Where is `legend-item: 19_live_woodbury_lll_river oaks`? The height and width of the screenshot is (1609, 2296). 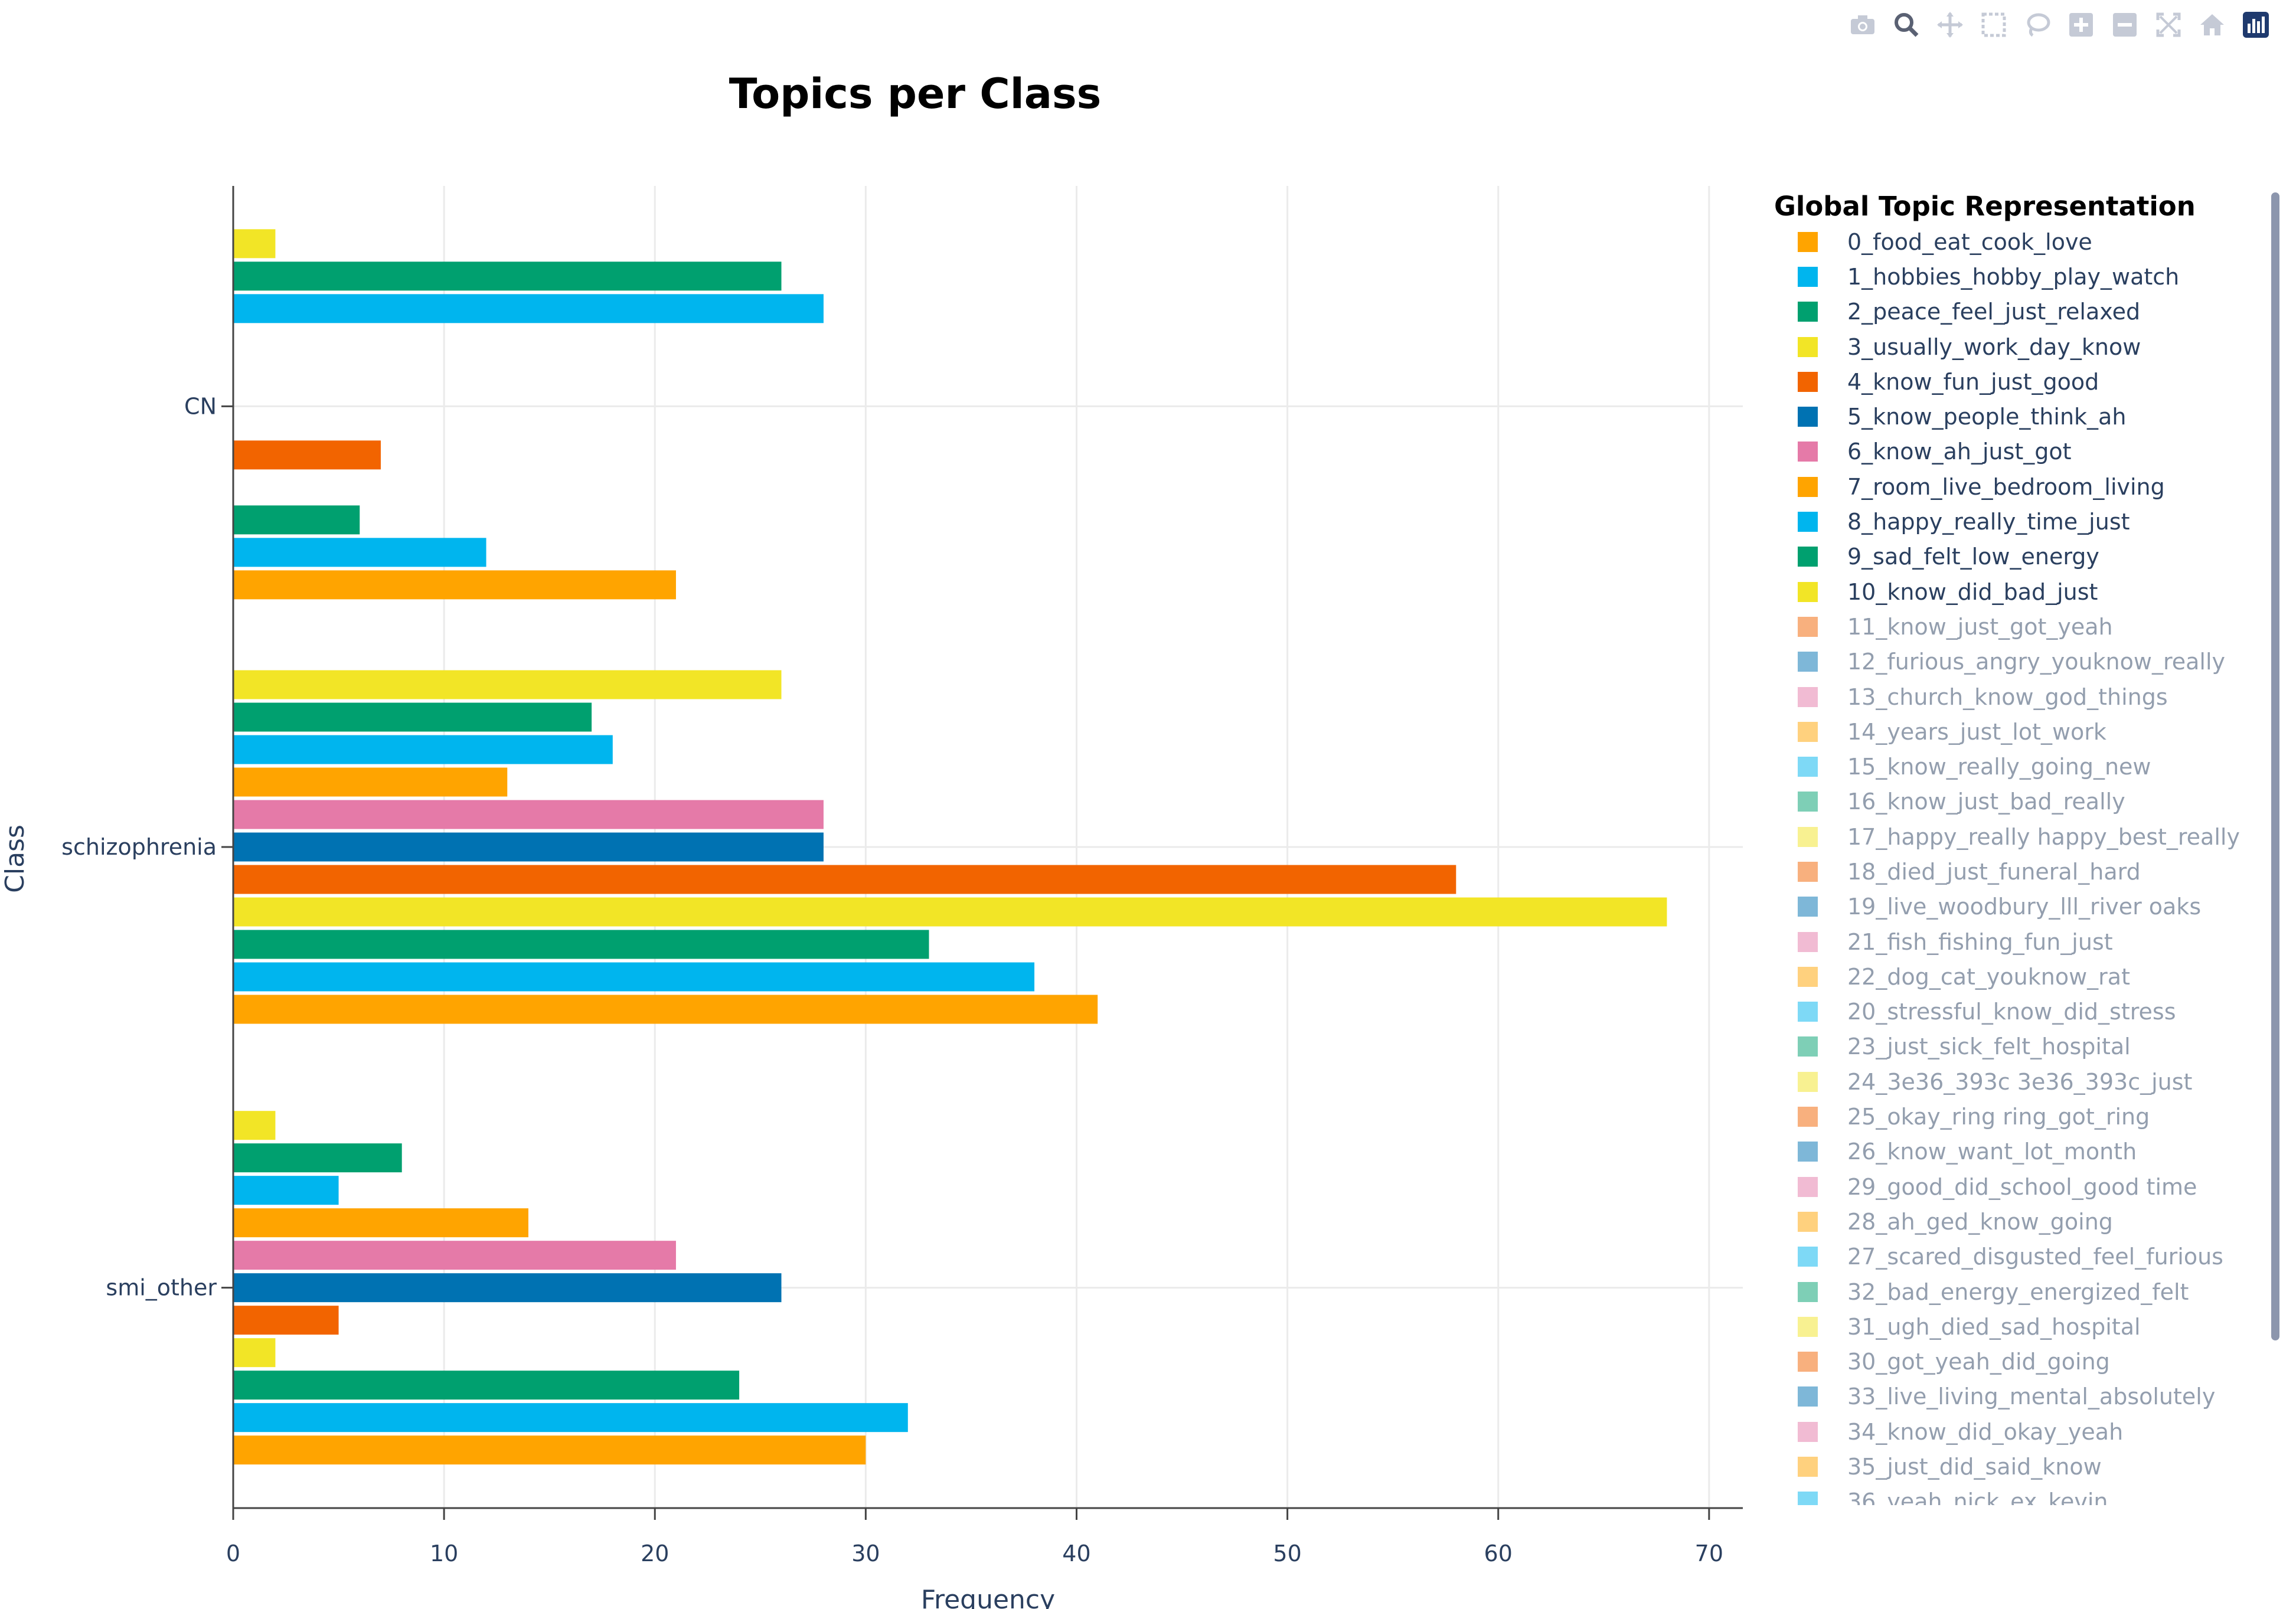 legend-item: 19_live_woodbury_lll_river oaks is located at coordinates (2022, 906).